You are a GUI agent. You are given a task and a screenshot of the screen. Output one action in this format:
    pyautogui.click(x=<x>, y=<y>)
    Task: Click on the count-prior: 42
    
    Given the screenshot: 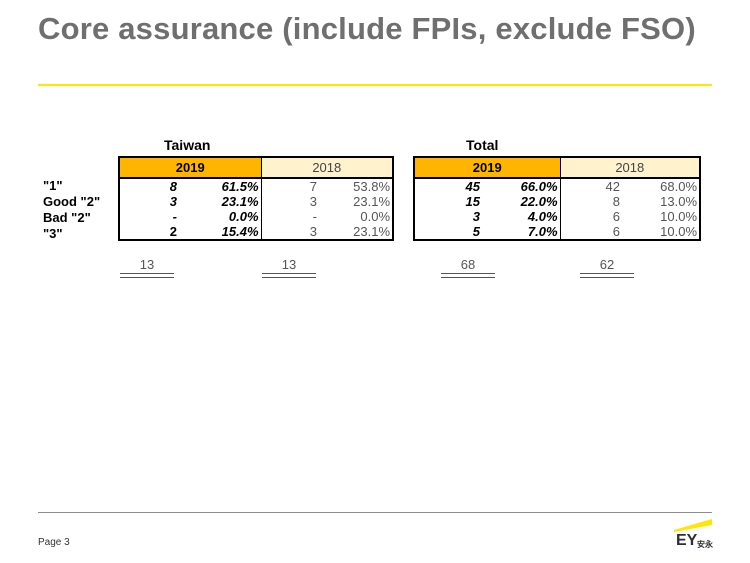 What is the action you would take?
    pyautogui.click(x=613, y=186)
    